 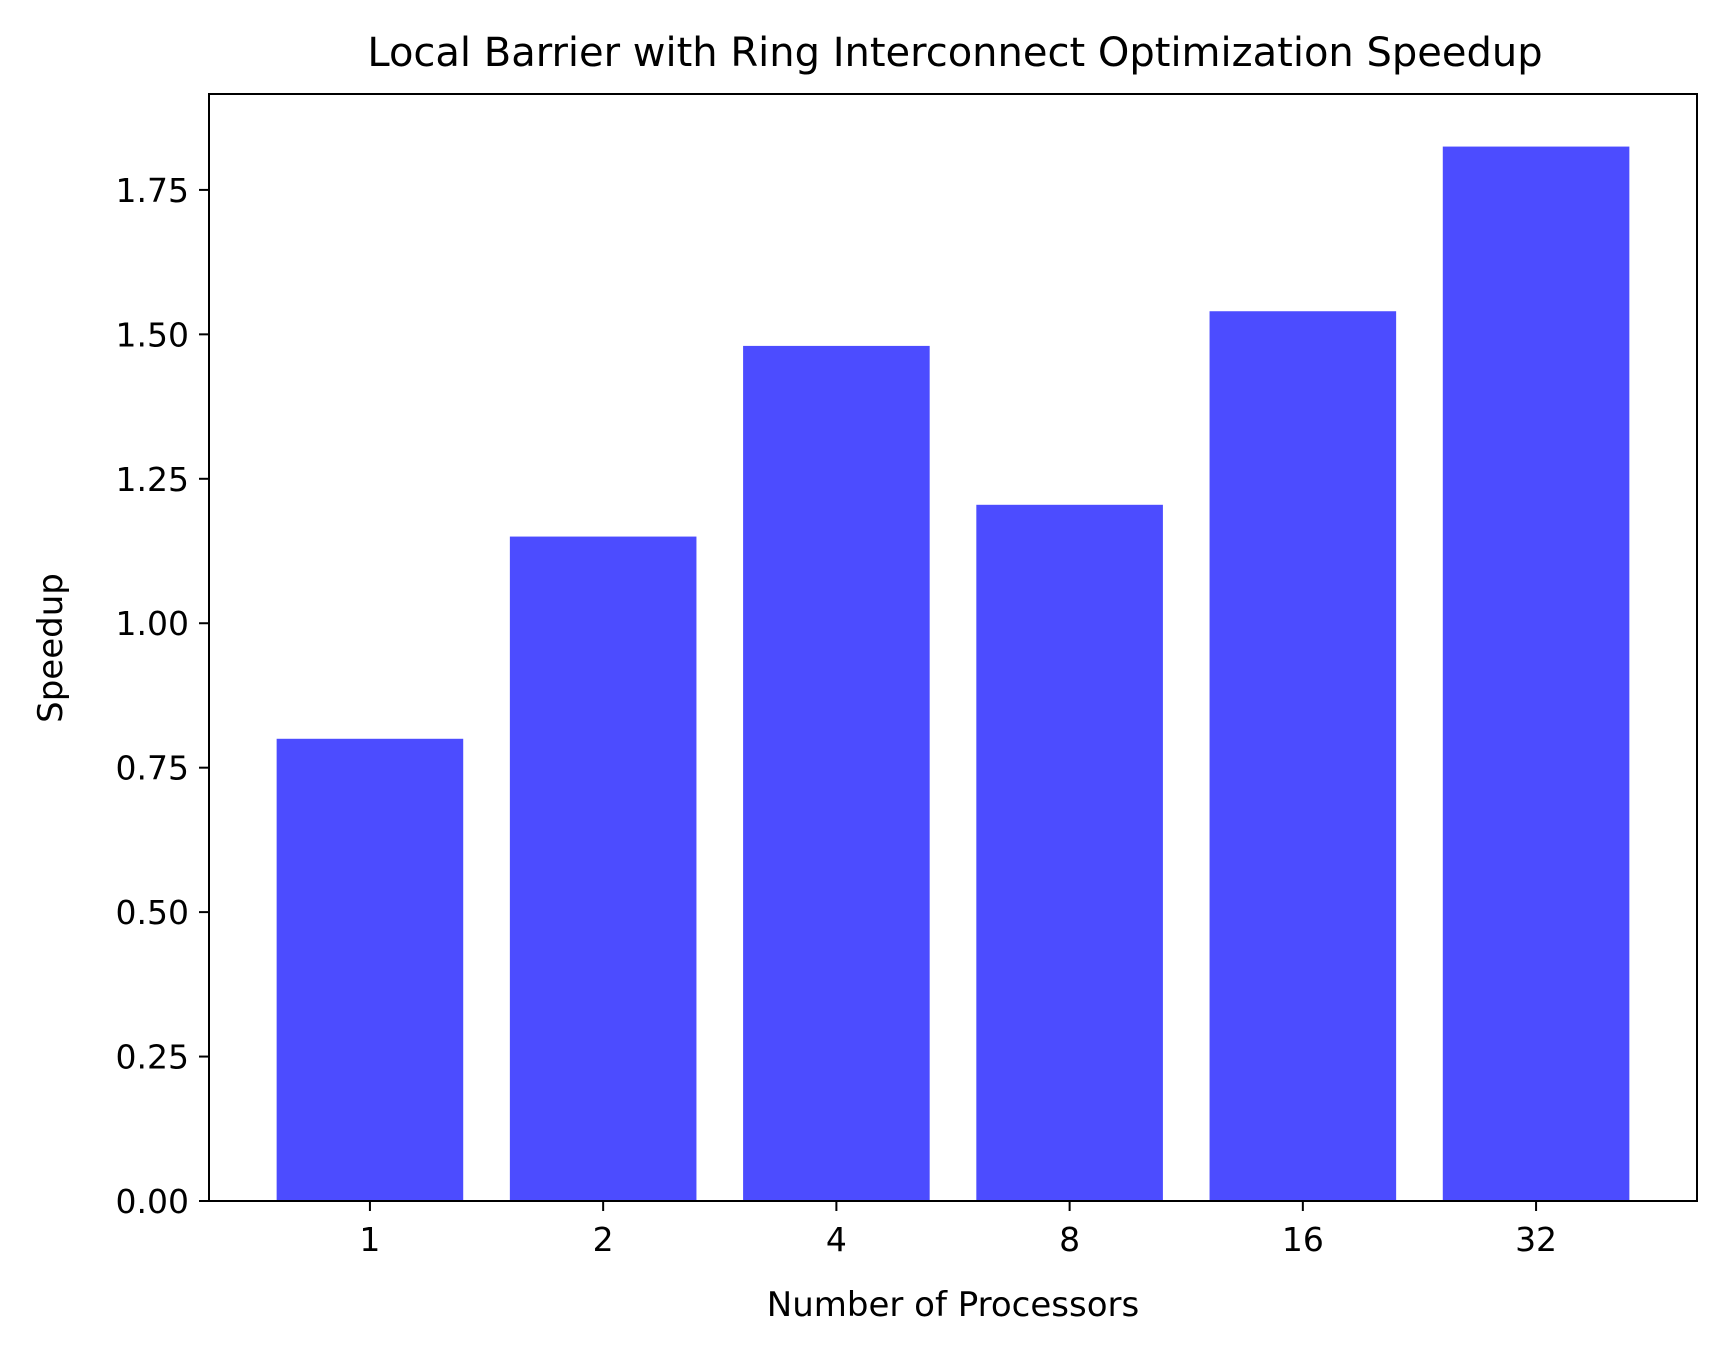 I want to click on y-tick-label: 1.00, so click(x=152, y=623).